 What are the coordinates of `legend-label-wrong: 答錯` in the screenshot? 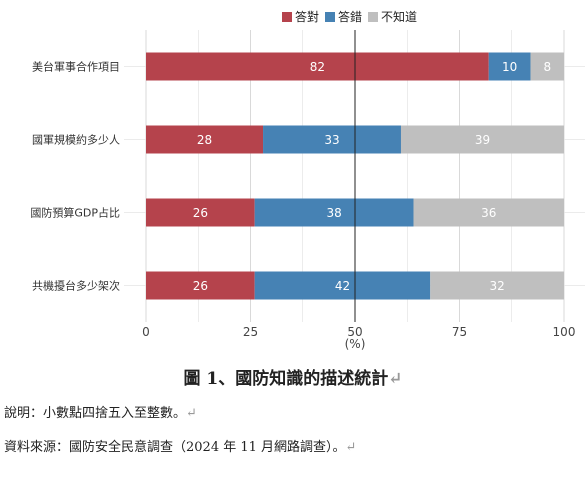 It's located at (350, 17).